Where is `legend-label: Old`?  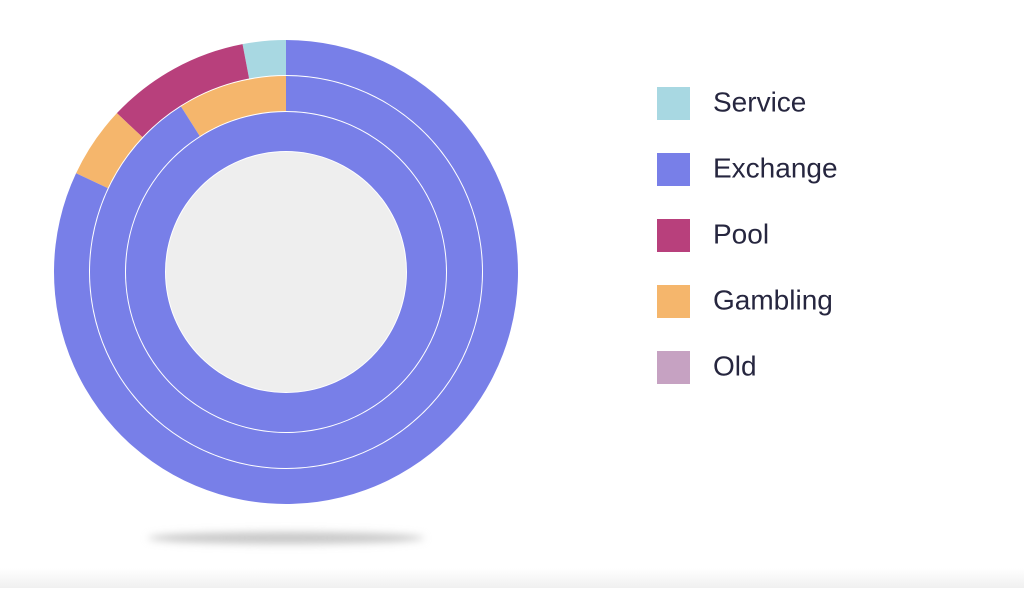
legend-label: Old is located at coordinates (735, 365).